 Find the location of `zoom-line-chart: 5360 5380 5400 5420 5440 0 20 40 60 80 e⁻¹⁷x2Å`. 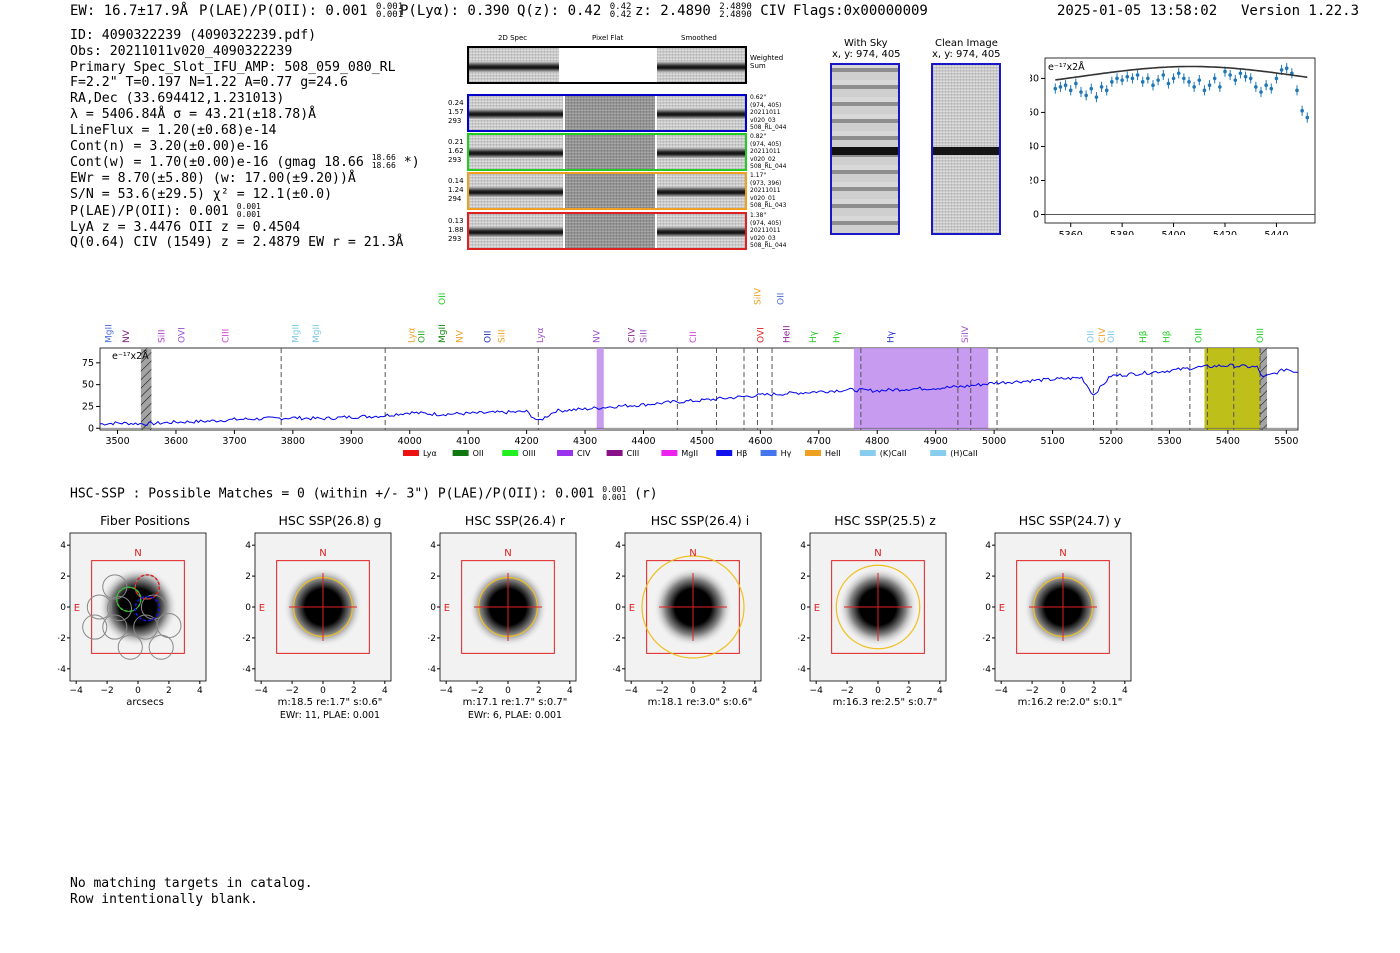

zoom-line-chart: 5360 5380 5400 5420 5440 0 20 40 60 80 e⁻¹⁷x2Å is located at coordinates (1173, 146).